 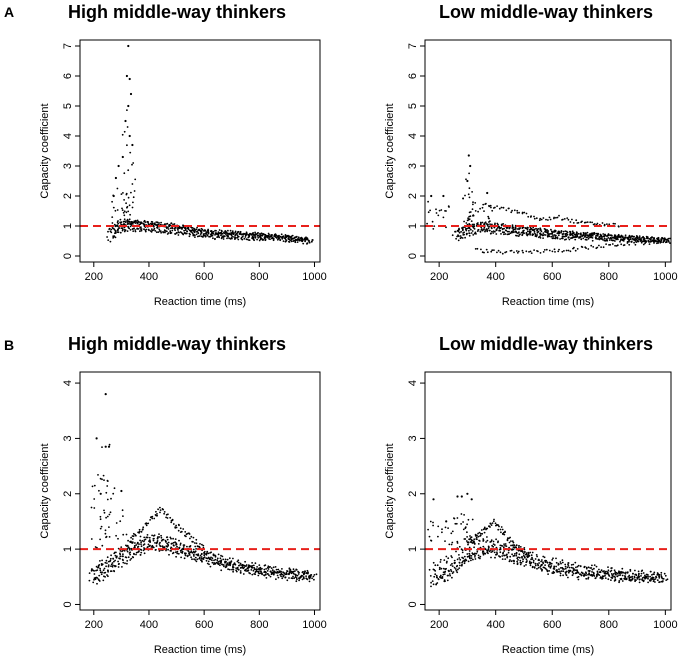 I want to click on y-tick-label: 3, so click(x=68, y=438).